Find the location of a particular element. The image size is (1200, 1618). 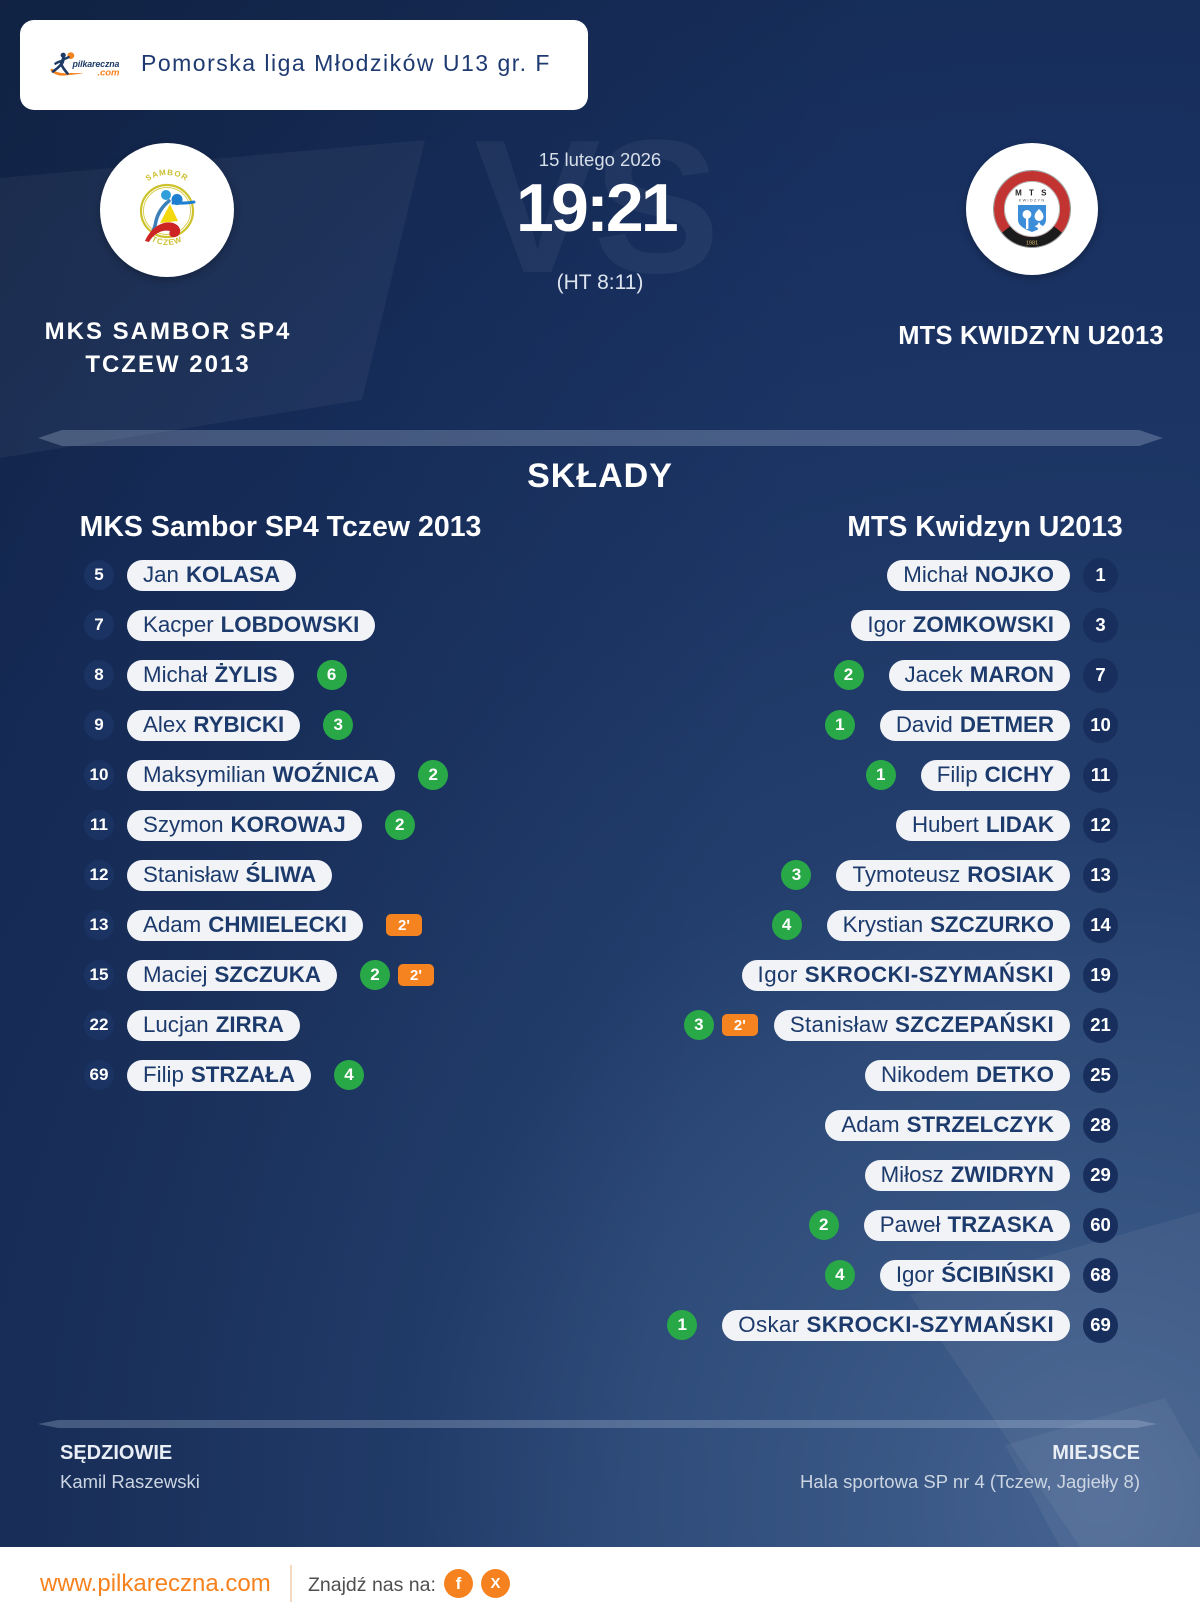

svg-text: .com is located at coordinates (108, 73).